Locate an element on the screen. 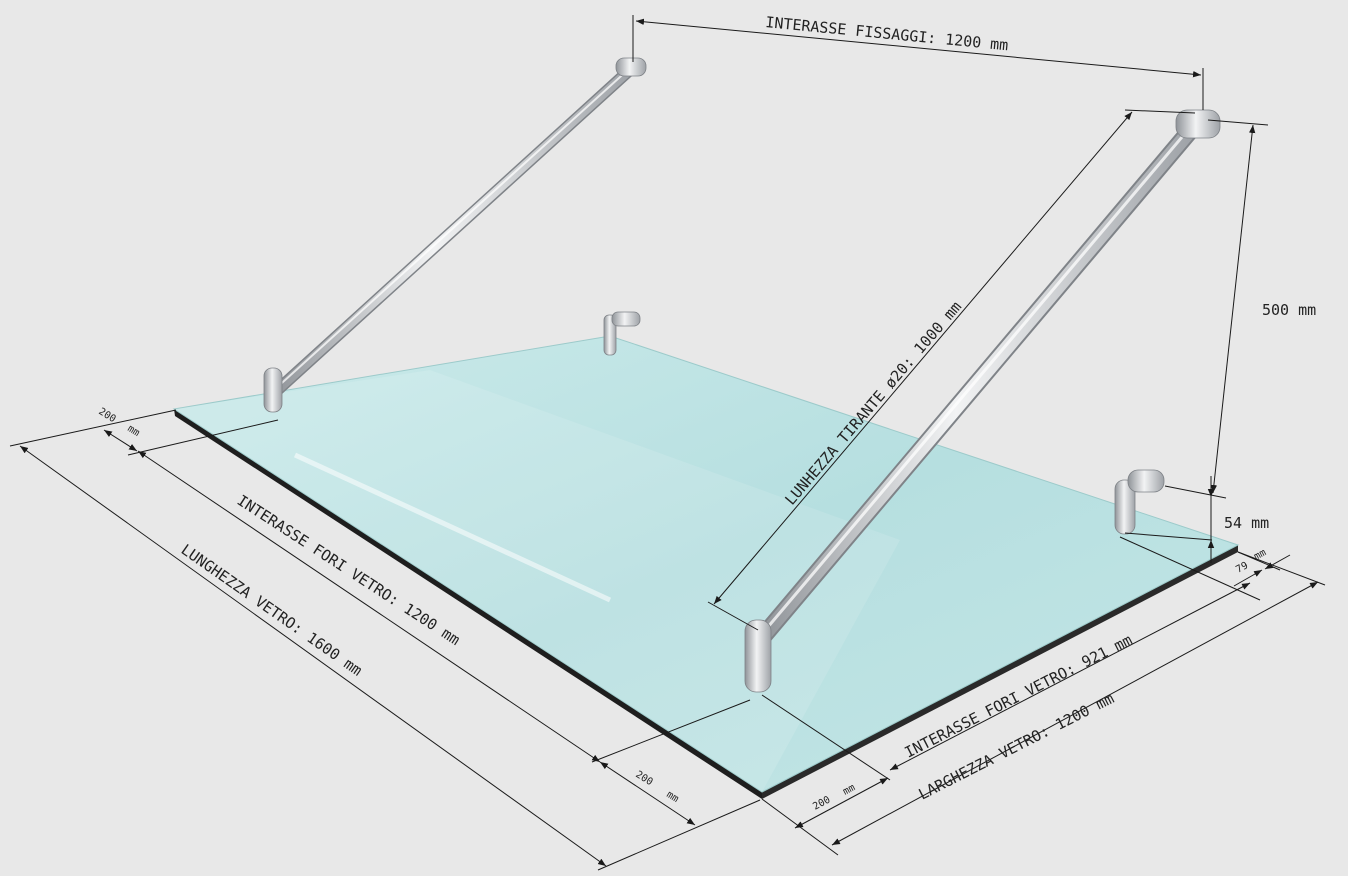  dim-edge-79: 79 mm is located at coordinates (1262, 567).